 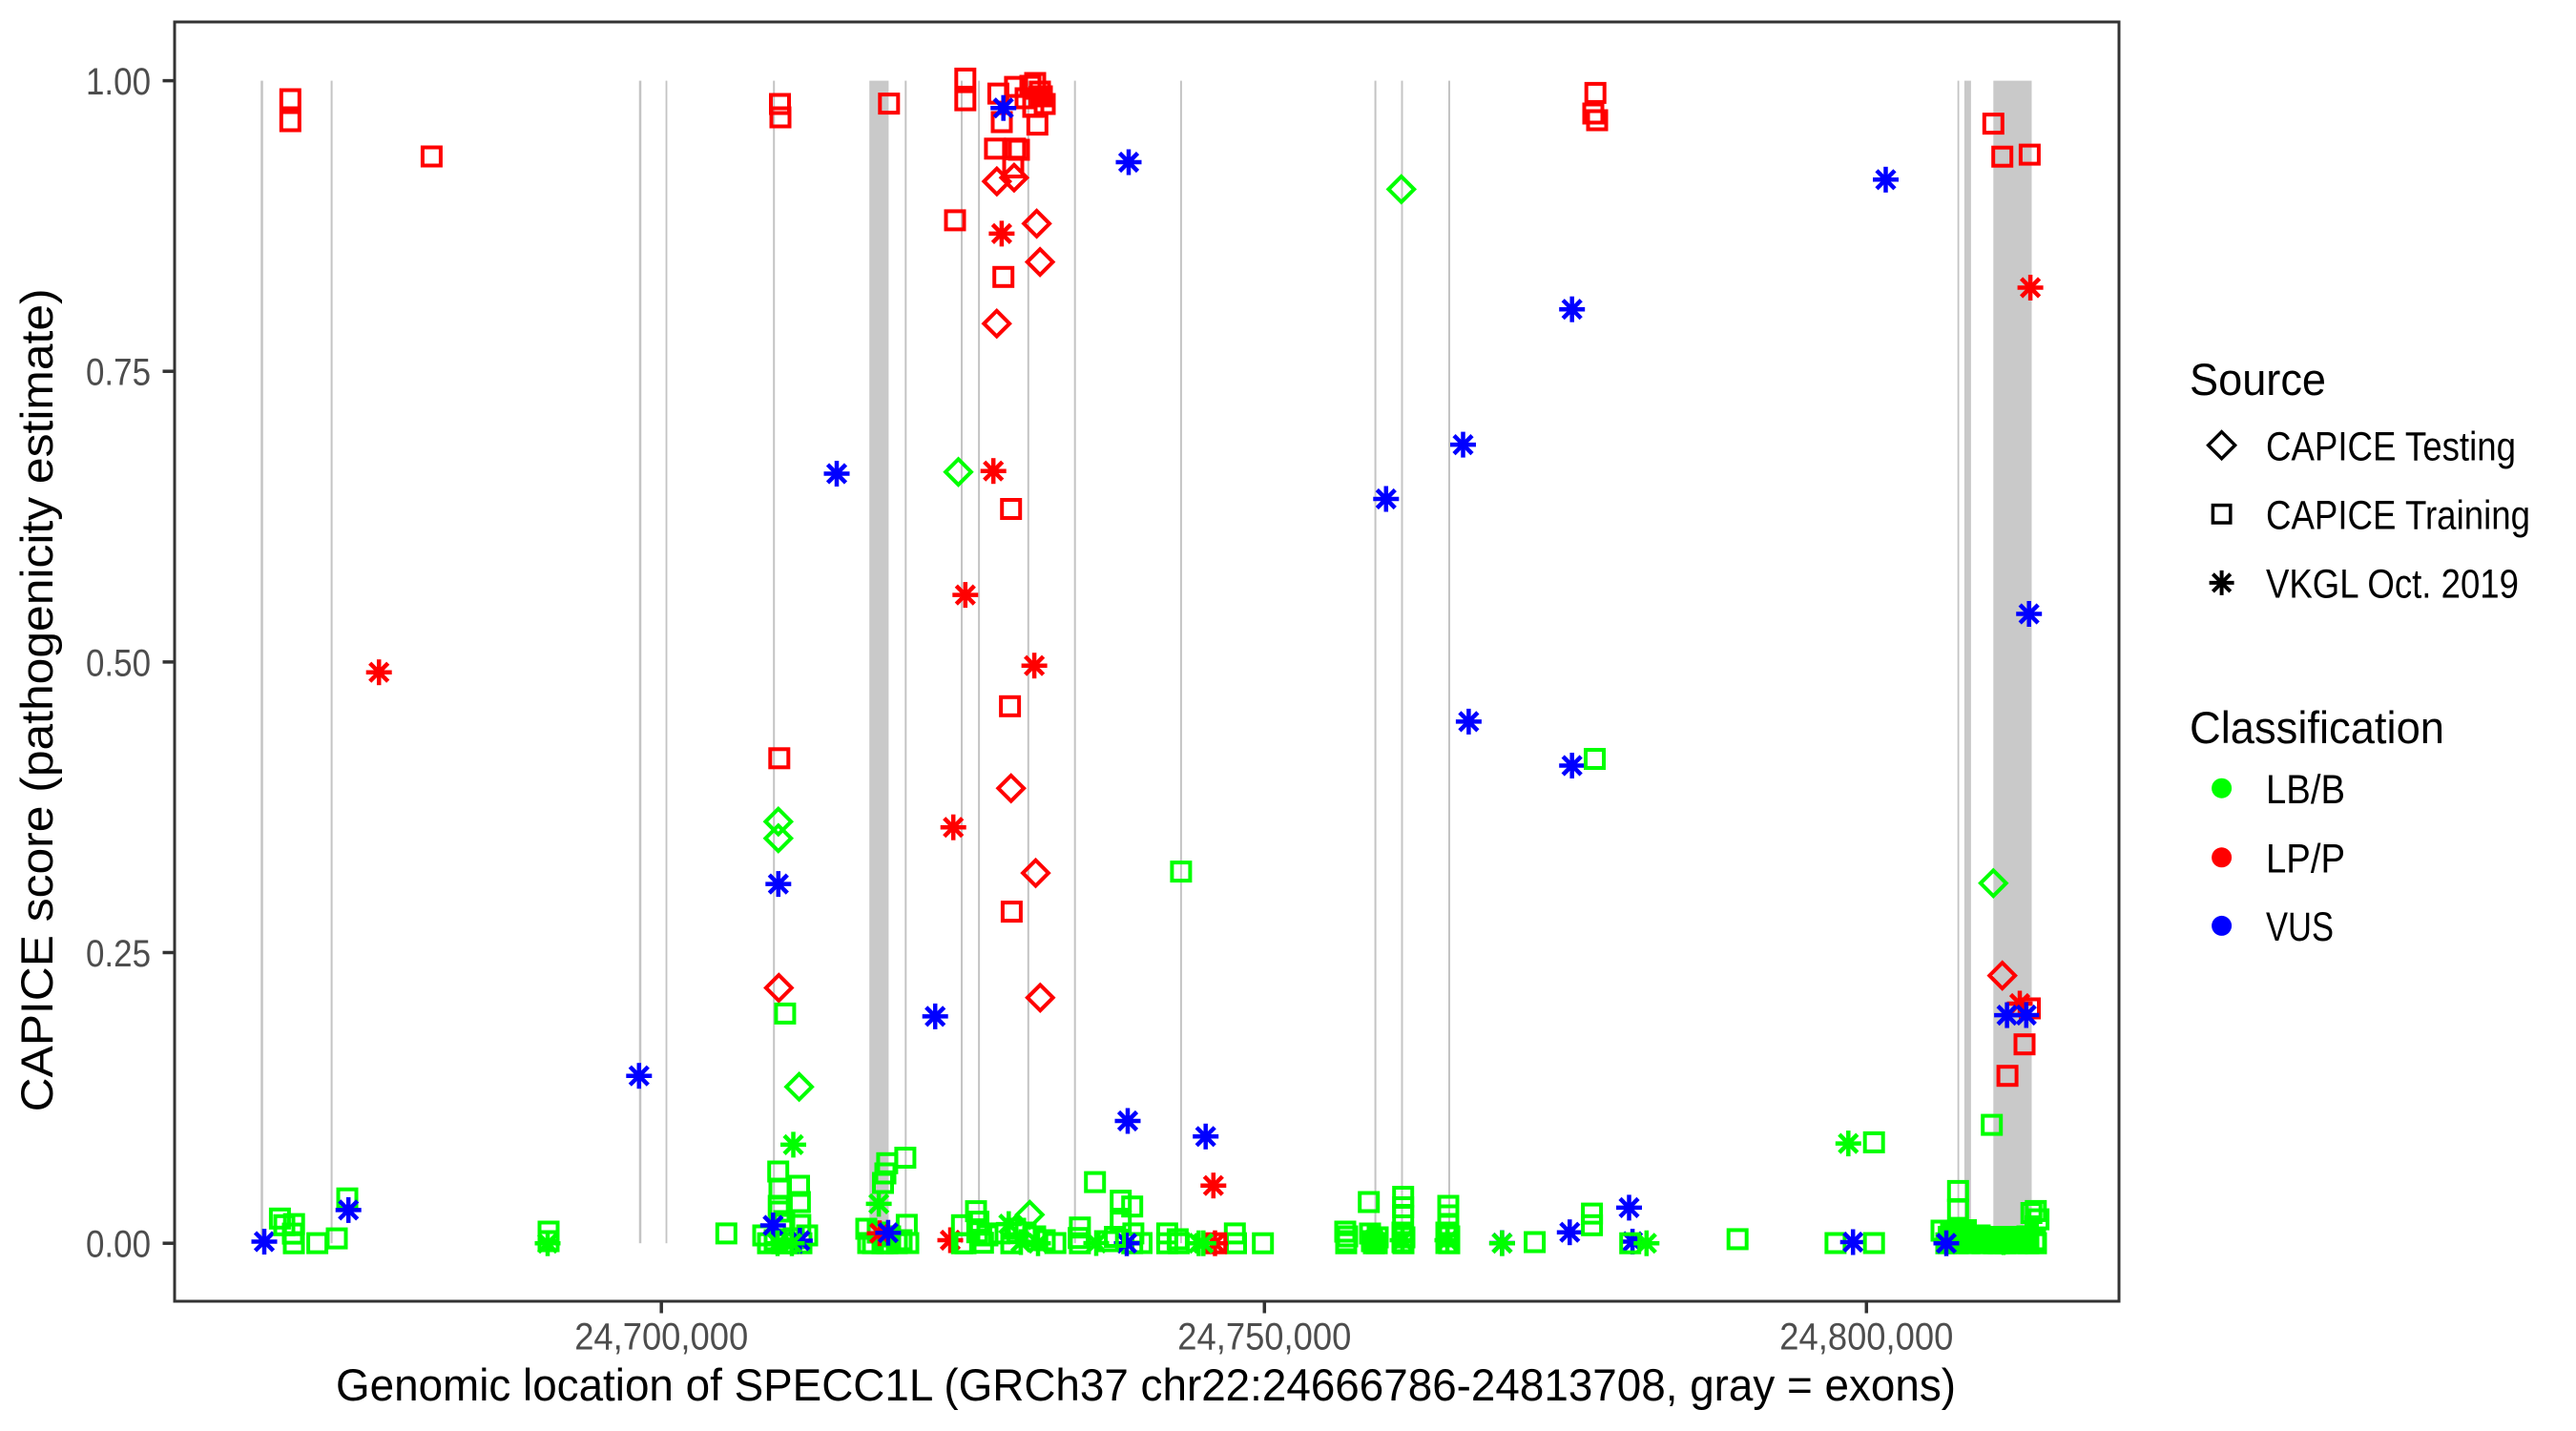 What do you see at coordinates (2391, 446) in the screenshot?
I see `svg-text: CAPICE Testing` at bounding box center [2391, 446].